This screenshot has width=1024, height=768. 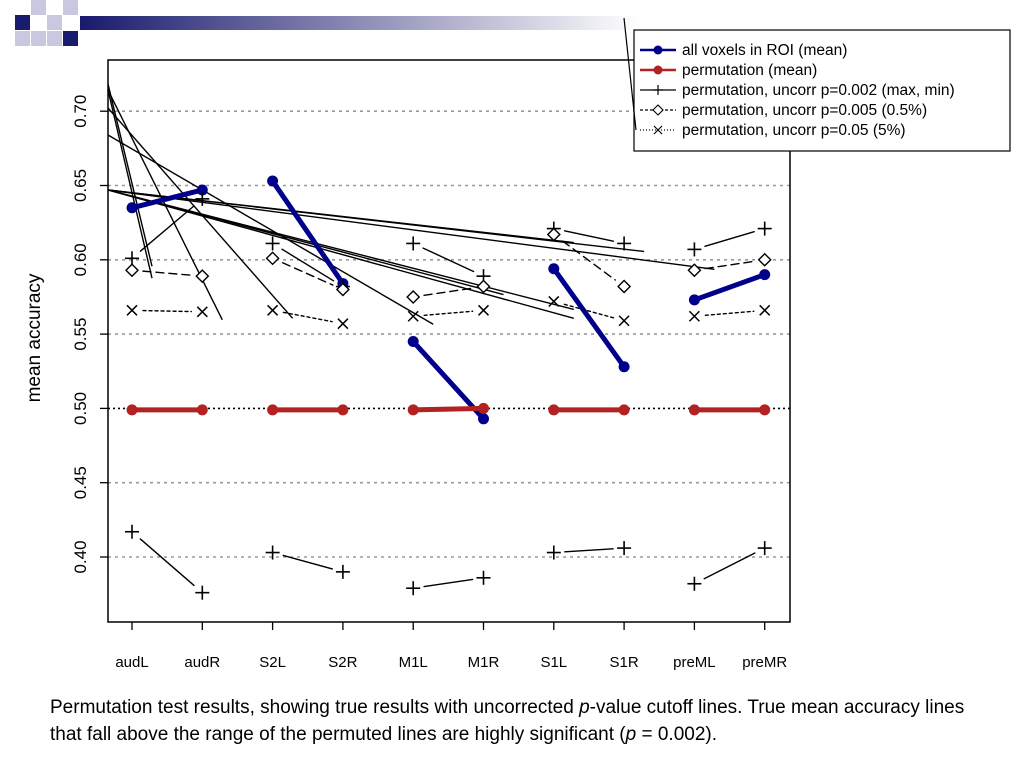 I want to click on x-tick-label: preML, so click(x=694, y=662).